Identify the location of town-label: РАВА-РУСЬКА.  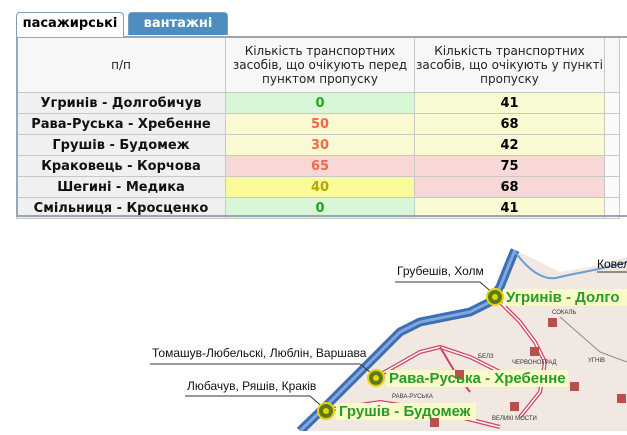
(412, 397).